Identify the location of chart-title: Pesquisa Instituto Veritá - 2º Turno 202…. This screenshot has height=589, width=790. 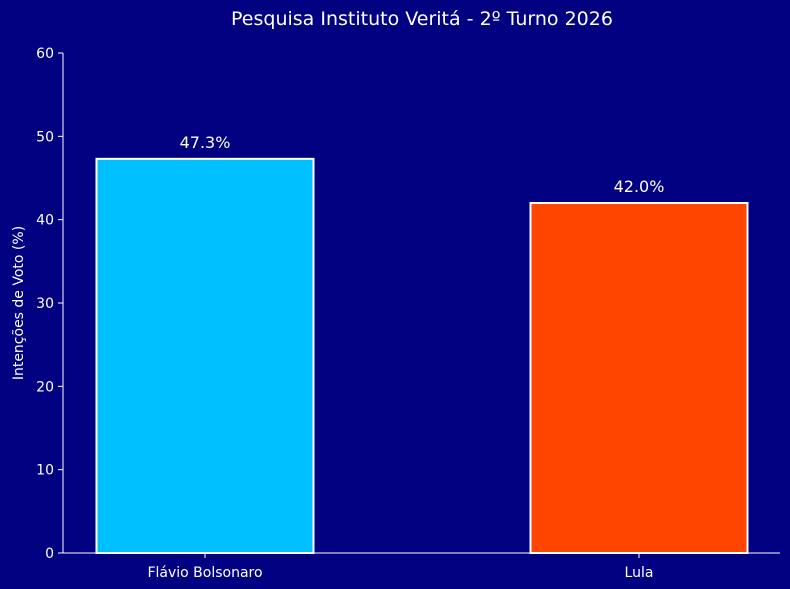
(422, 19).